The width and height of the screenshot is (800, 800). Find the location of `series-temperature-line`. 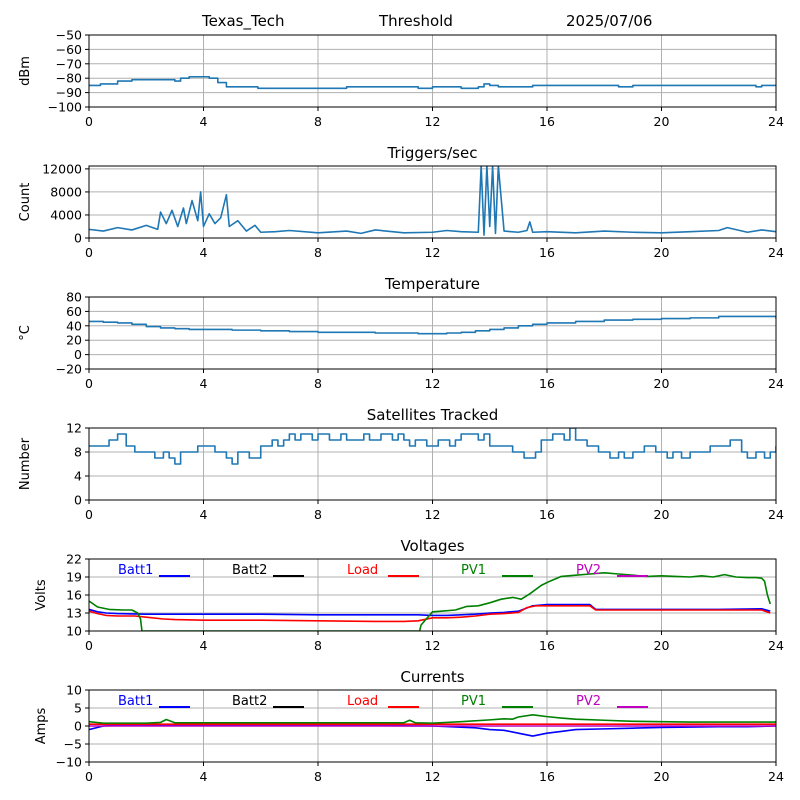

series-temperature-line is located at coordinates (432, 325).